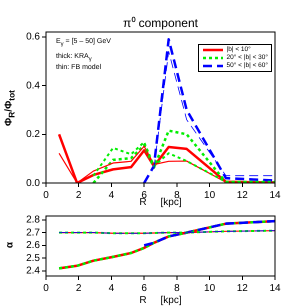 Image resolution: width=306 pixels, height=306 pixels. Describe the element at coordinates (33, 183) in the screenshot. I see `y-tick-label: 0.0` at that location.